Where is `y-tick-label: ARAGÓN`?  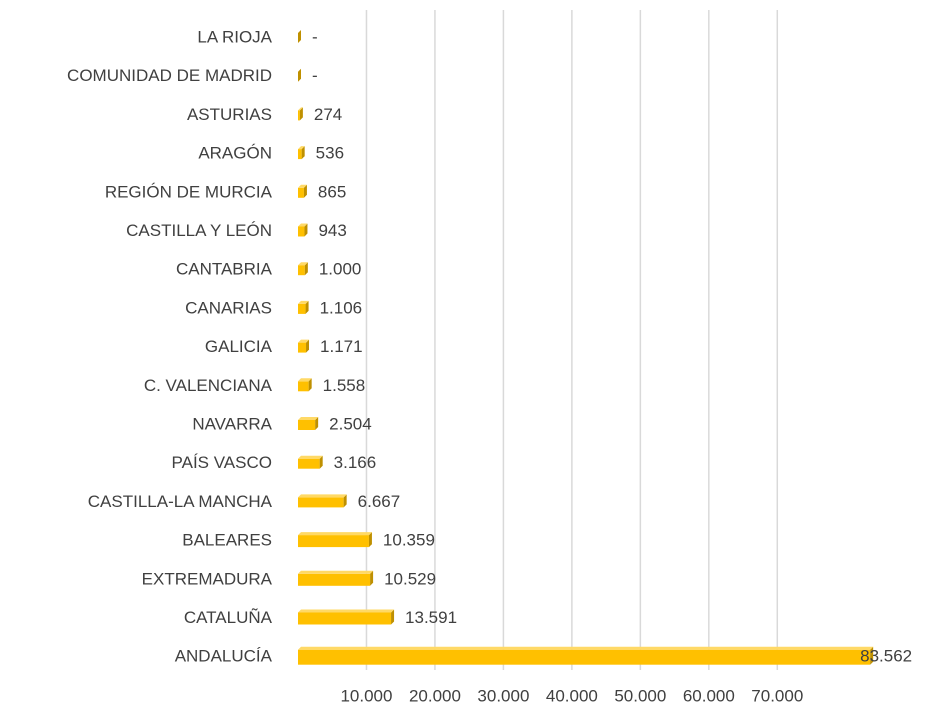
y-tick-label: ARAGÓN is located at coordinates (235, 153).